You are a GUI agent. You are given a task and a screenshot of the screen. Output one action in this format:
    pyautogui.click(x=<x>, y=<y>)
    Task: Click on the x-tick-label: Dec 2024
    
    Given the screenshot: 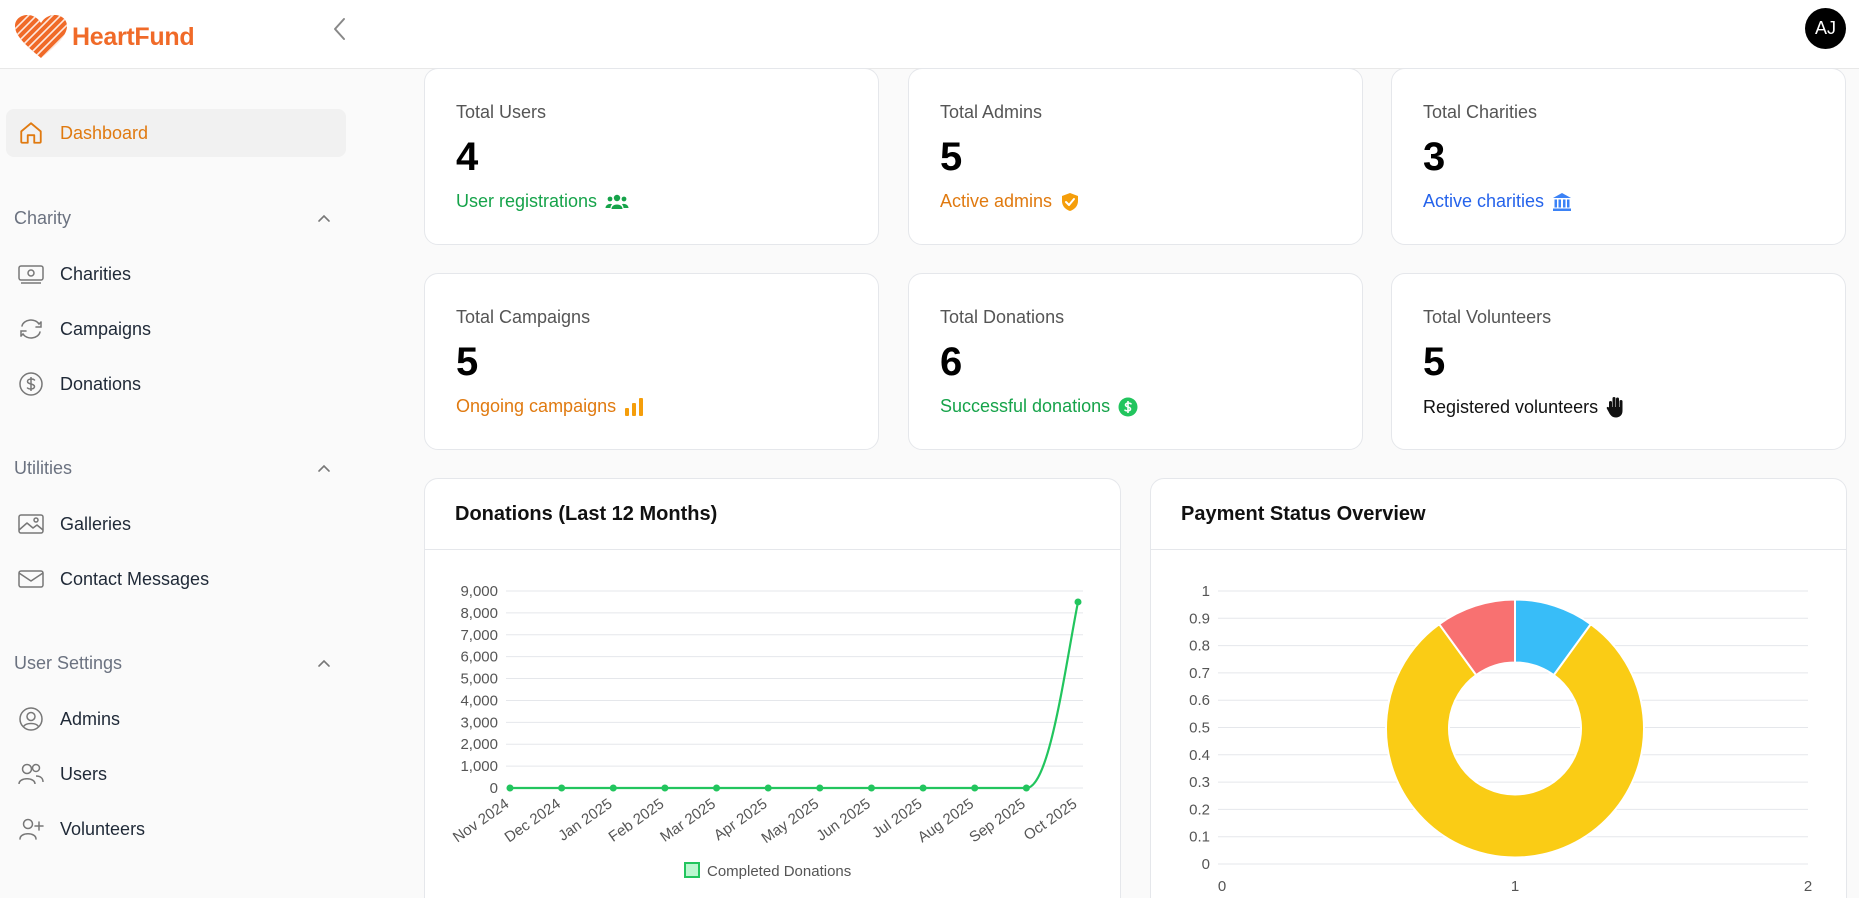 What is the action you would take?
    pyautogui.click(x=533, y=820)
    